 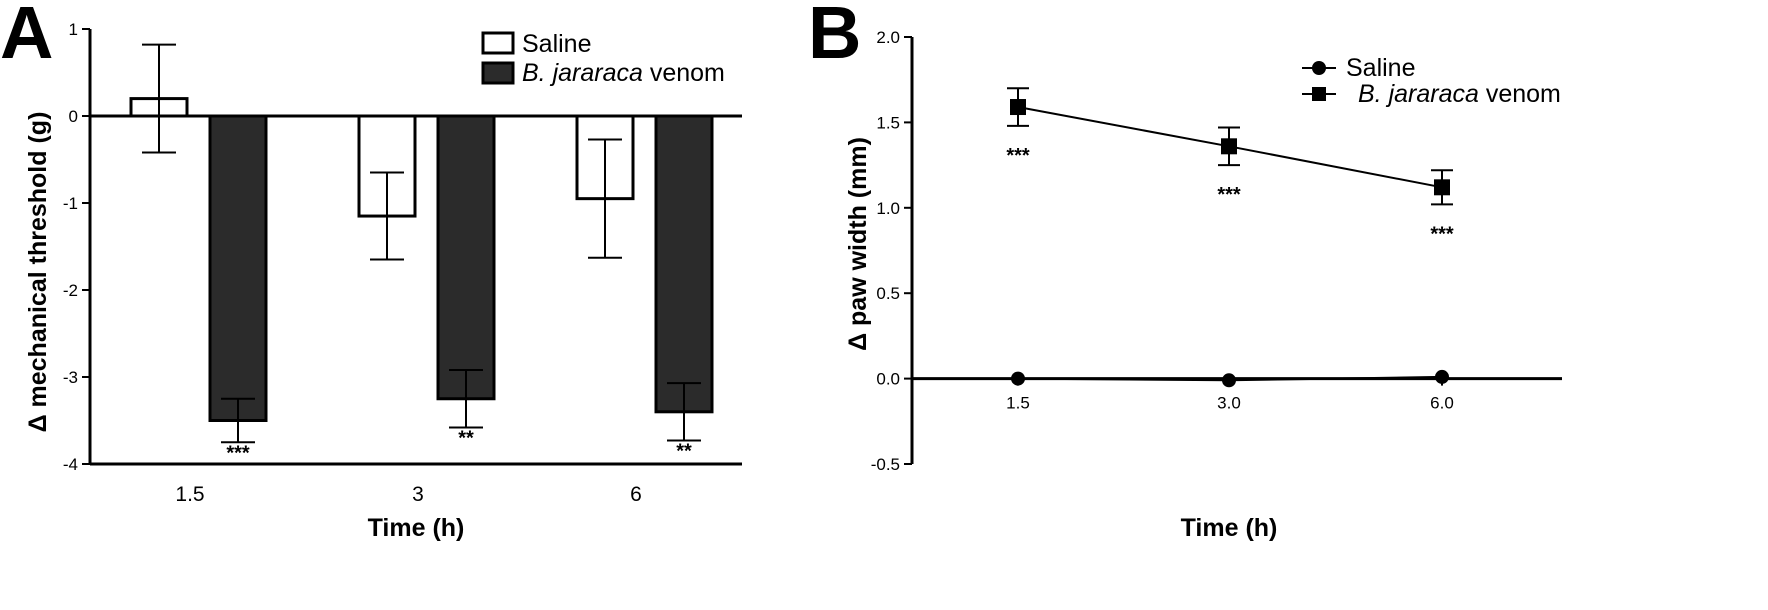 What do you see at coordinates (636, 494) in the screenshot?
I see `x-tick-label: 6` at bounding box center [636, 494].